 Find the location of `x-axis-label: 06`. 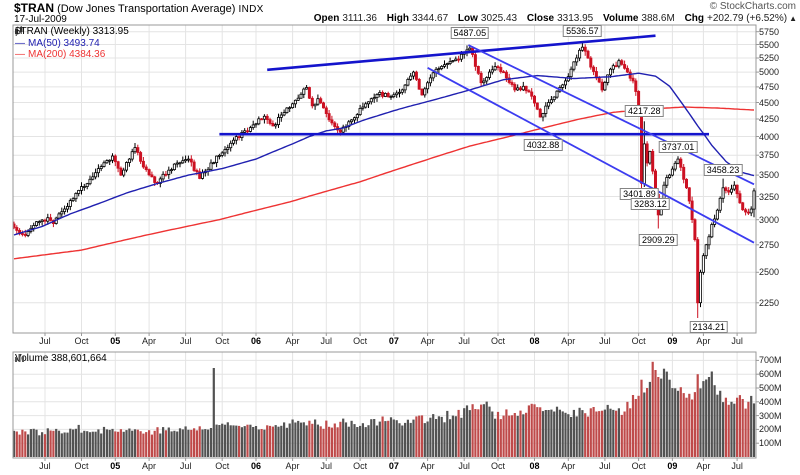

x-axis-label: 06 is located at coordinates (255, 466).